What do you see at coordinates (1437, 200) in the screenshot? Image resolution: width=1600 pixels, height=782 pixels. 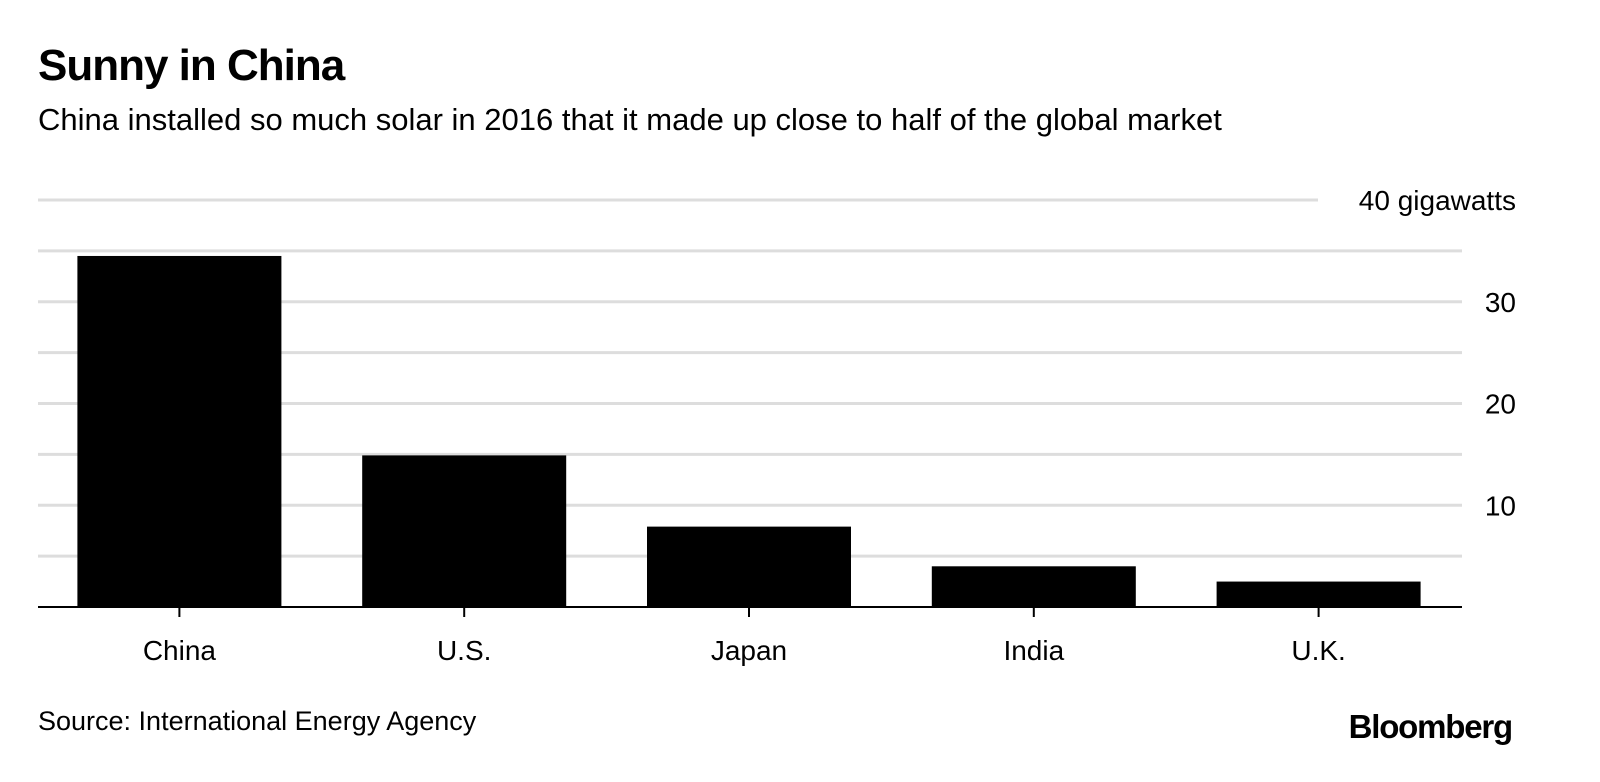 I see `y-tick-label: 40 gigawatts` at bounding box center [1437, 200].